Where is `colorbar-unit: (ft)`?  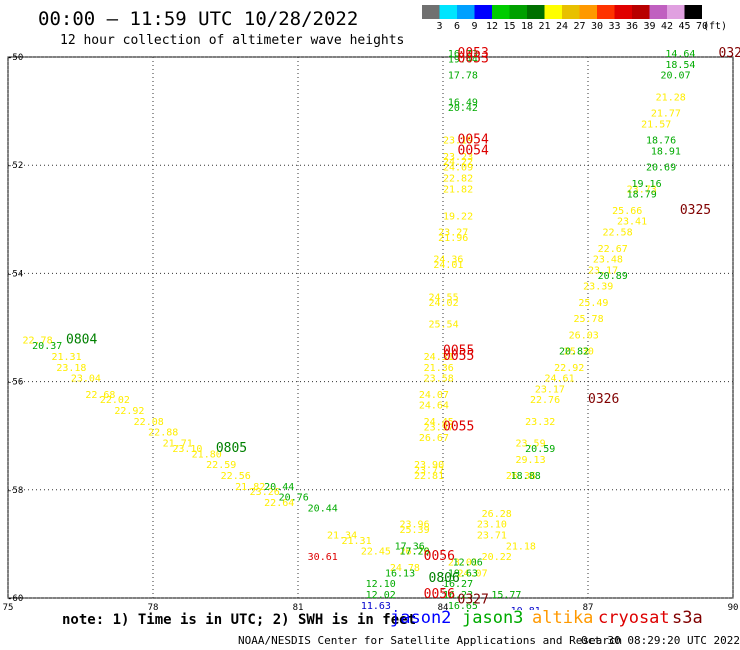 colorbar-unit: (ft) is located at coordinates (715, 26).